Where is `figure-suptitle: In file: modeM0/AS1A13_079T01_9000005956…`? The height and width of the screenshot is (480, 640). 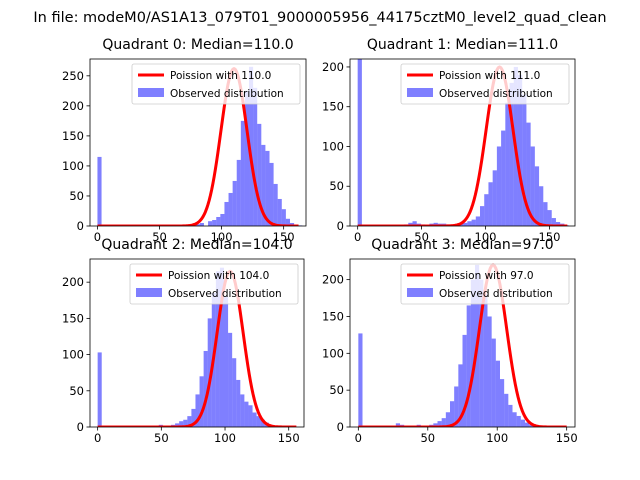
figure-suptitle: In file: modeM0/AS1A13_079T01_9000005956… is located at coordinates (319, 18).